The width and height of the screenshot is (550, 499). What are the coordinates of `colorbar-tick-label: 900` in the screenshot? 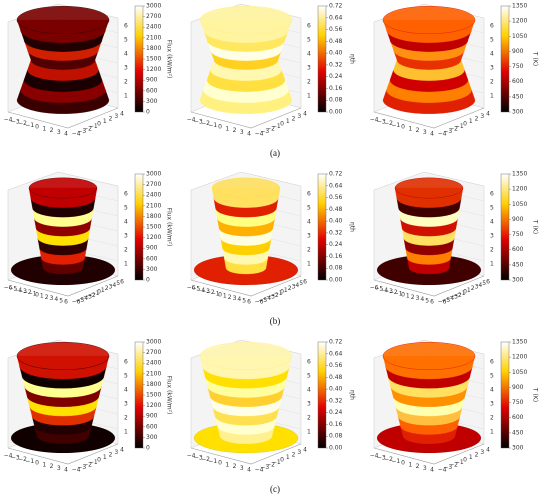 It's located at (518, 219).